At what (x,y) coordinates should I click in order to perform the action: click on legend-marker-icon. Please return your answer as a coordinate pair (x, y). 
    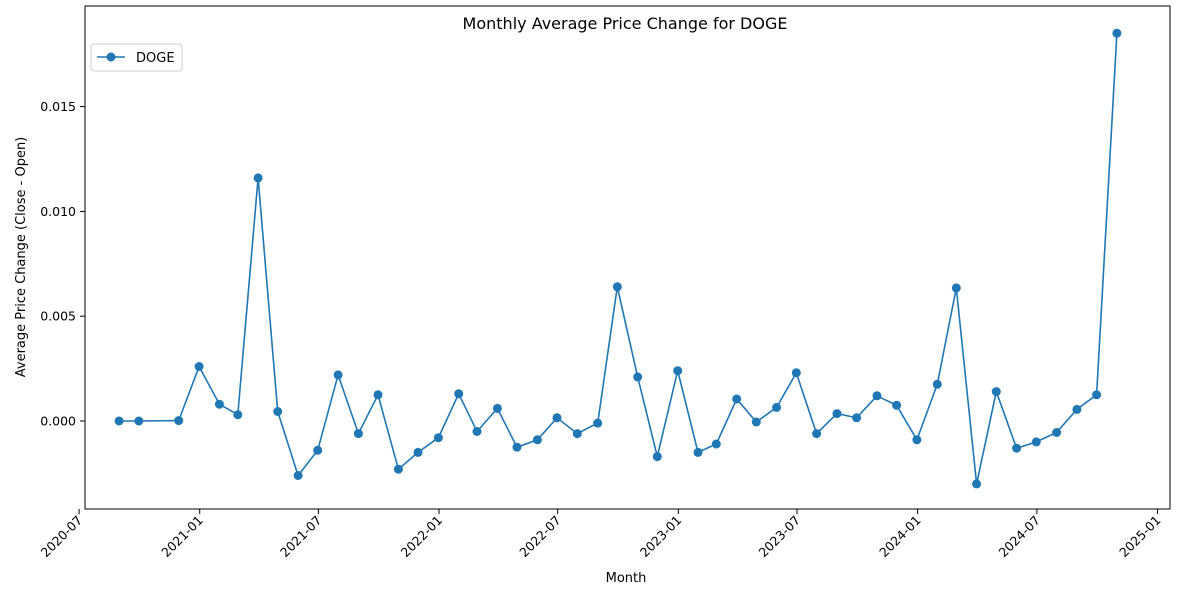
    Looking at the image, I should click on (111, 57).